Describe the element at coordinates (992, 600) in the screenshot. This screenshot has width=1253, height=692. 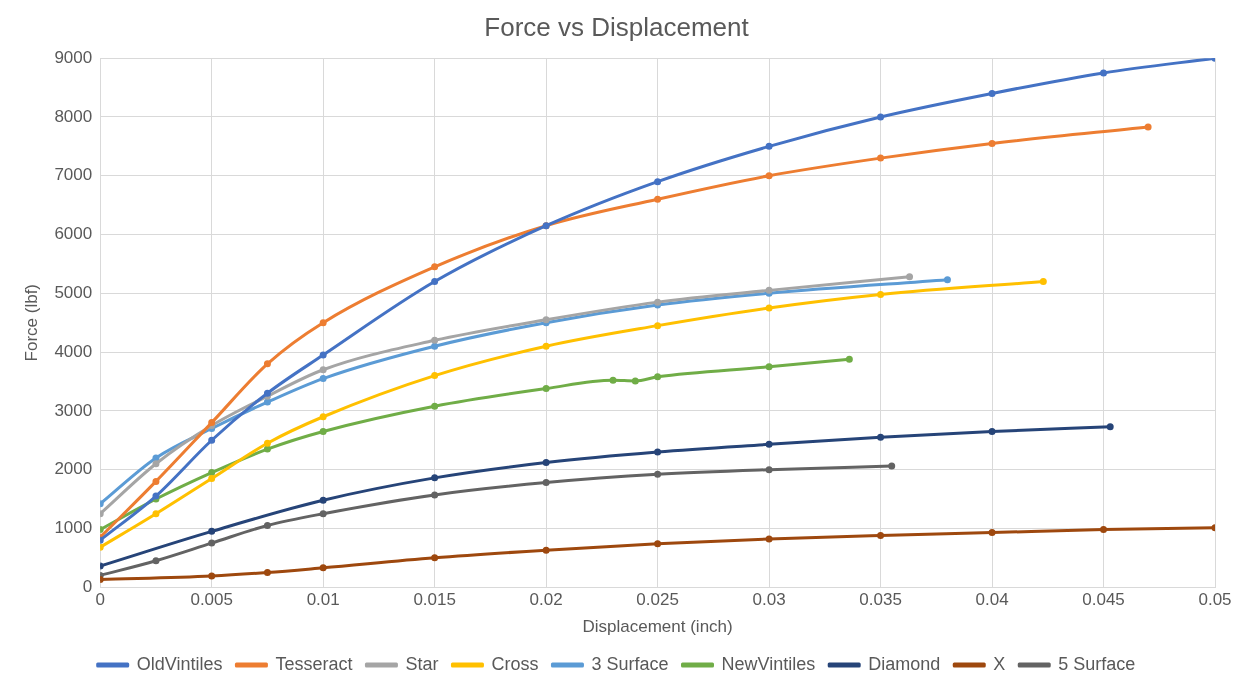
I see `x-tick-label: 0.04` at that location.